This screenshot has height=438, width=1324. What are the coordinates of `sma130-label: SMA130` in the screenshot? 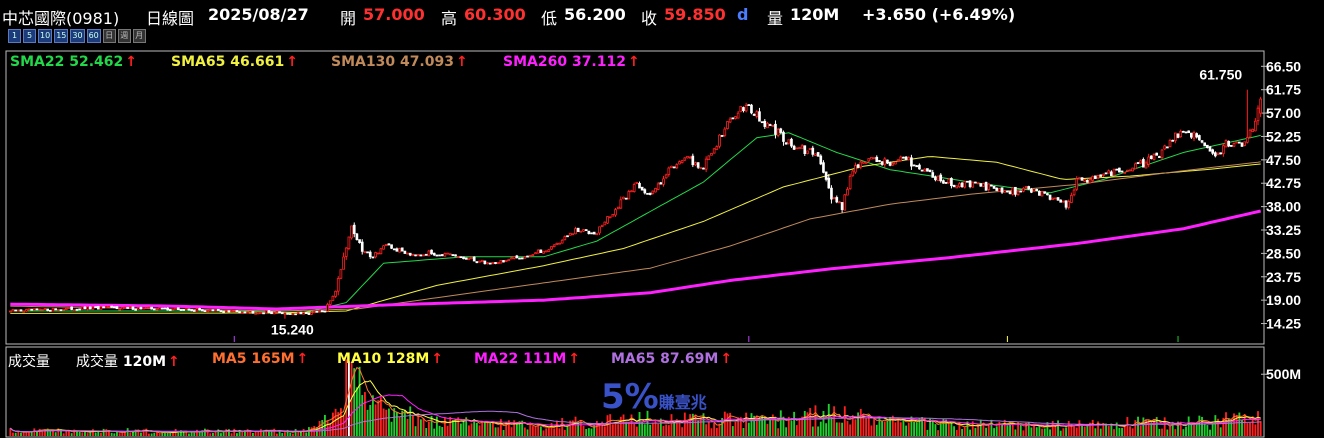 It's located at (363, 62).